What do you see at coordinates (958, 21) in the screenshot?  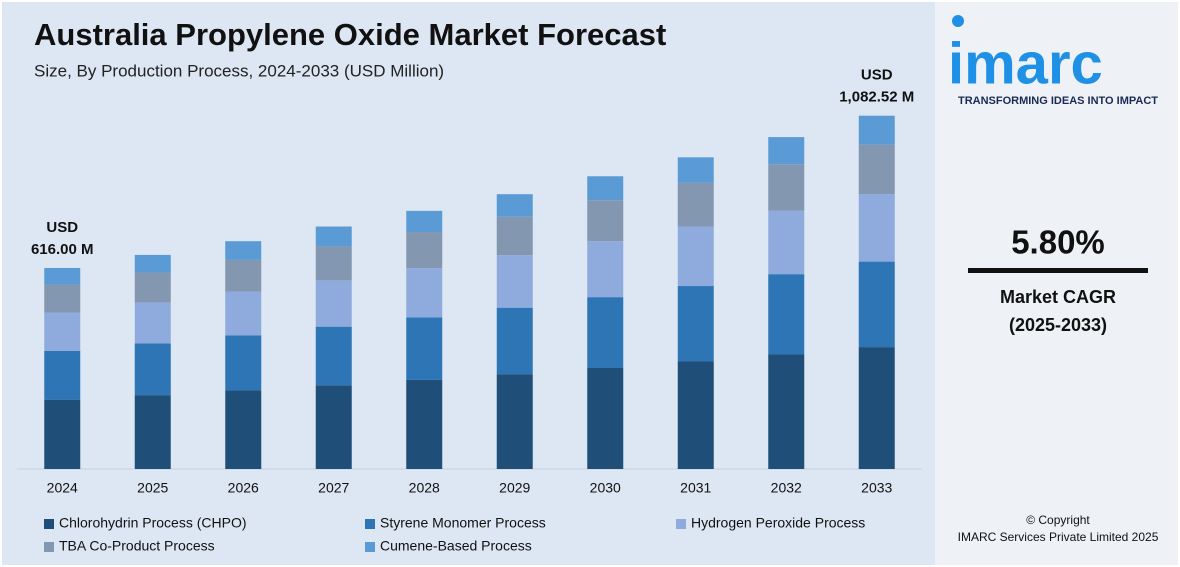 I see `logo-dot` at bounding box center [958, 21].